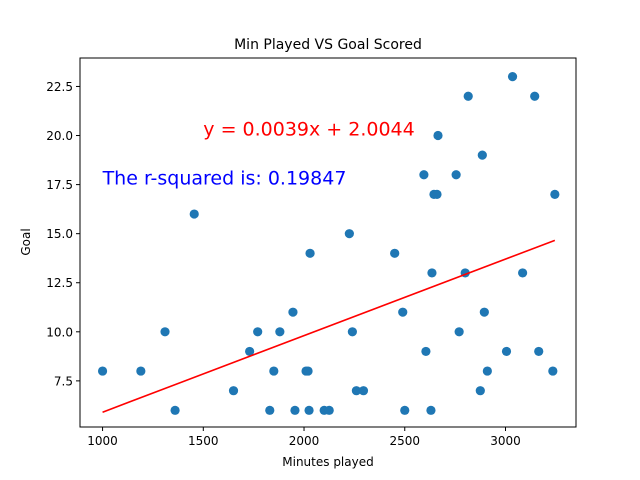  What do you see at coordinates (102, 441) in the screenshot?
I see `x-tick-label: 1000` at bounding box center [102, 441].